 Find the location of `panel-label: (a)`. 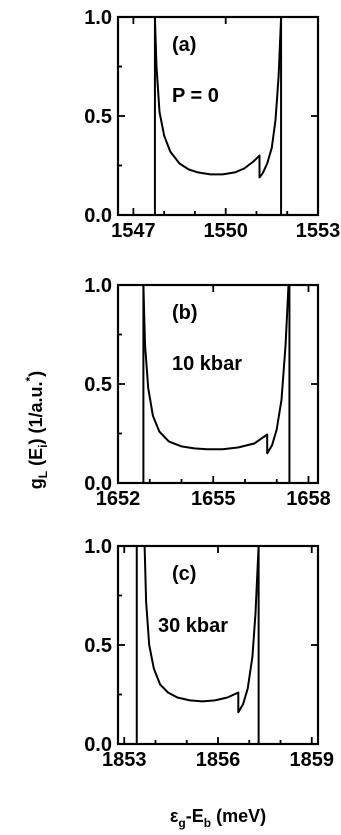

panel-label: (a) is located at coordinates (184, 45).